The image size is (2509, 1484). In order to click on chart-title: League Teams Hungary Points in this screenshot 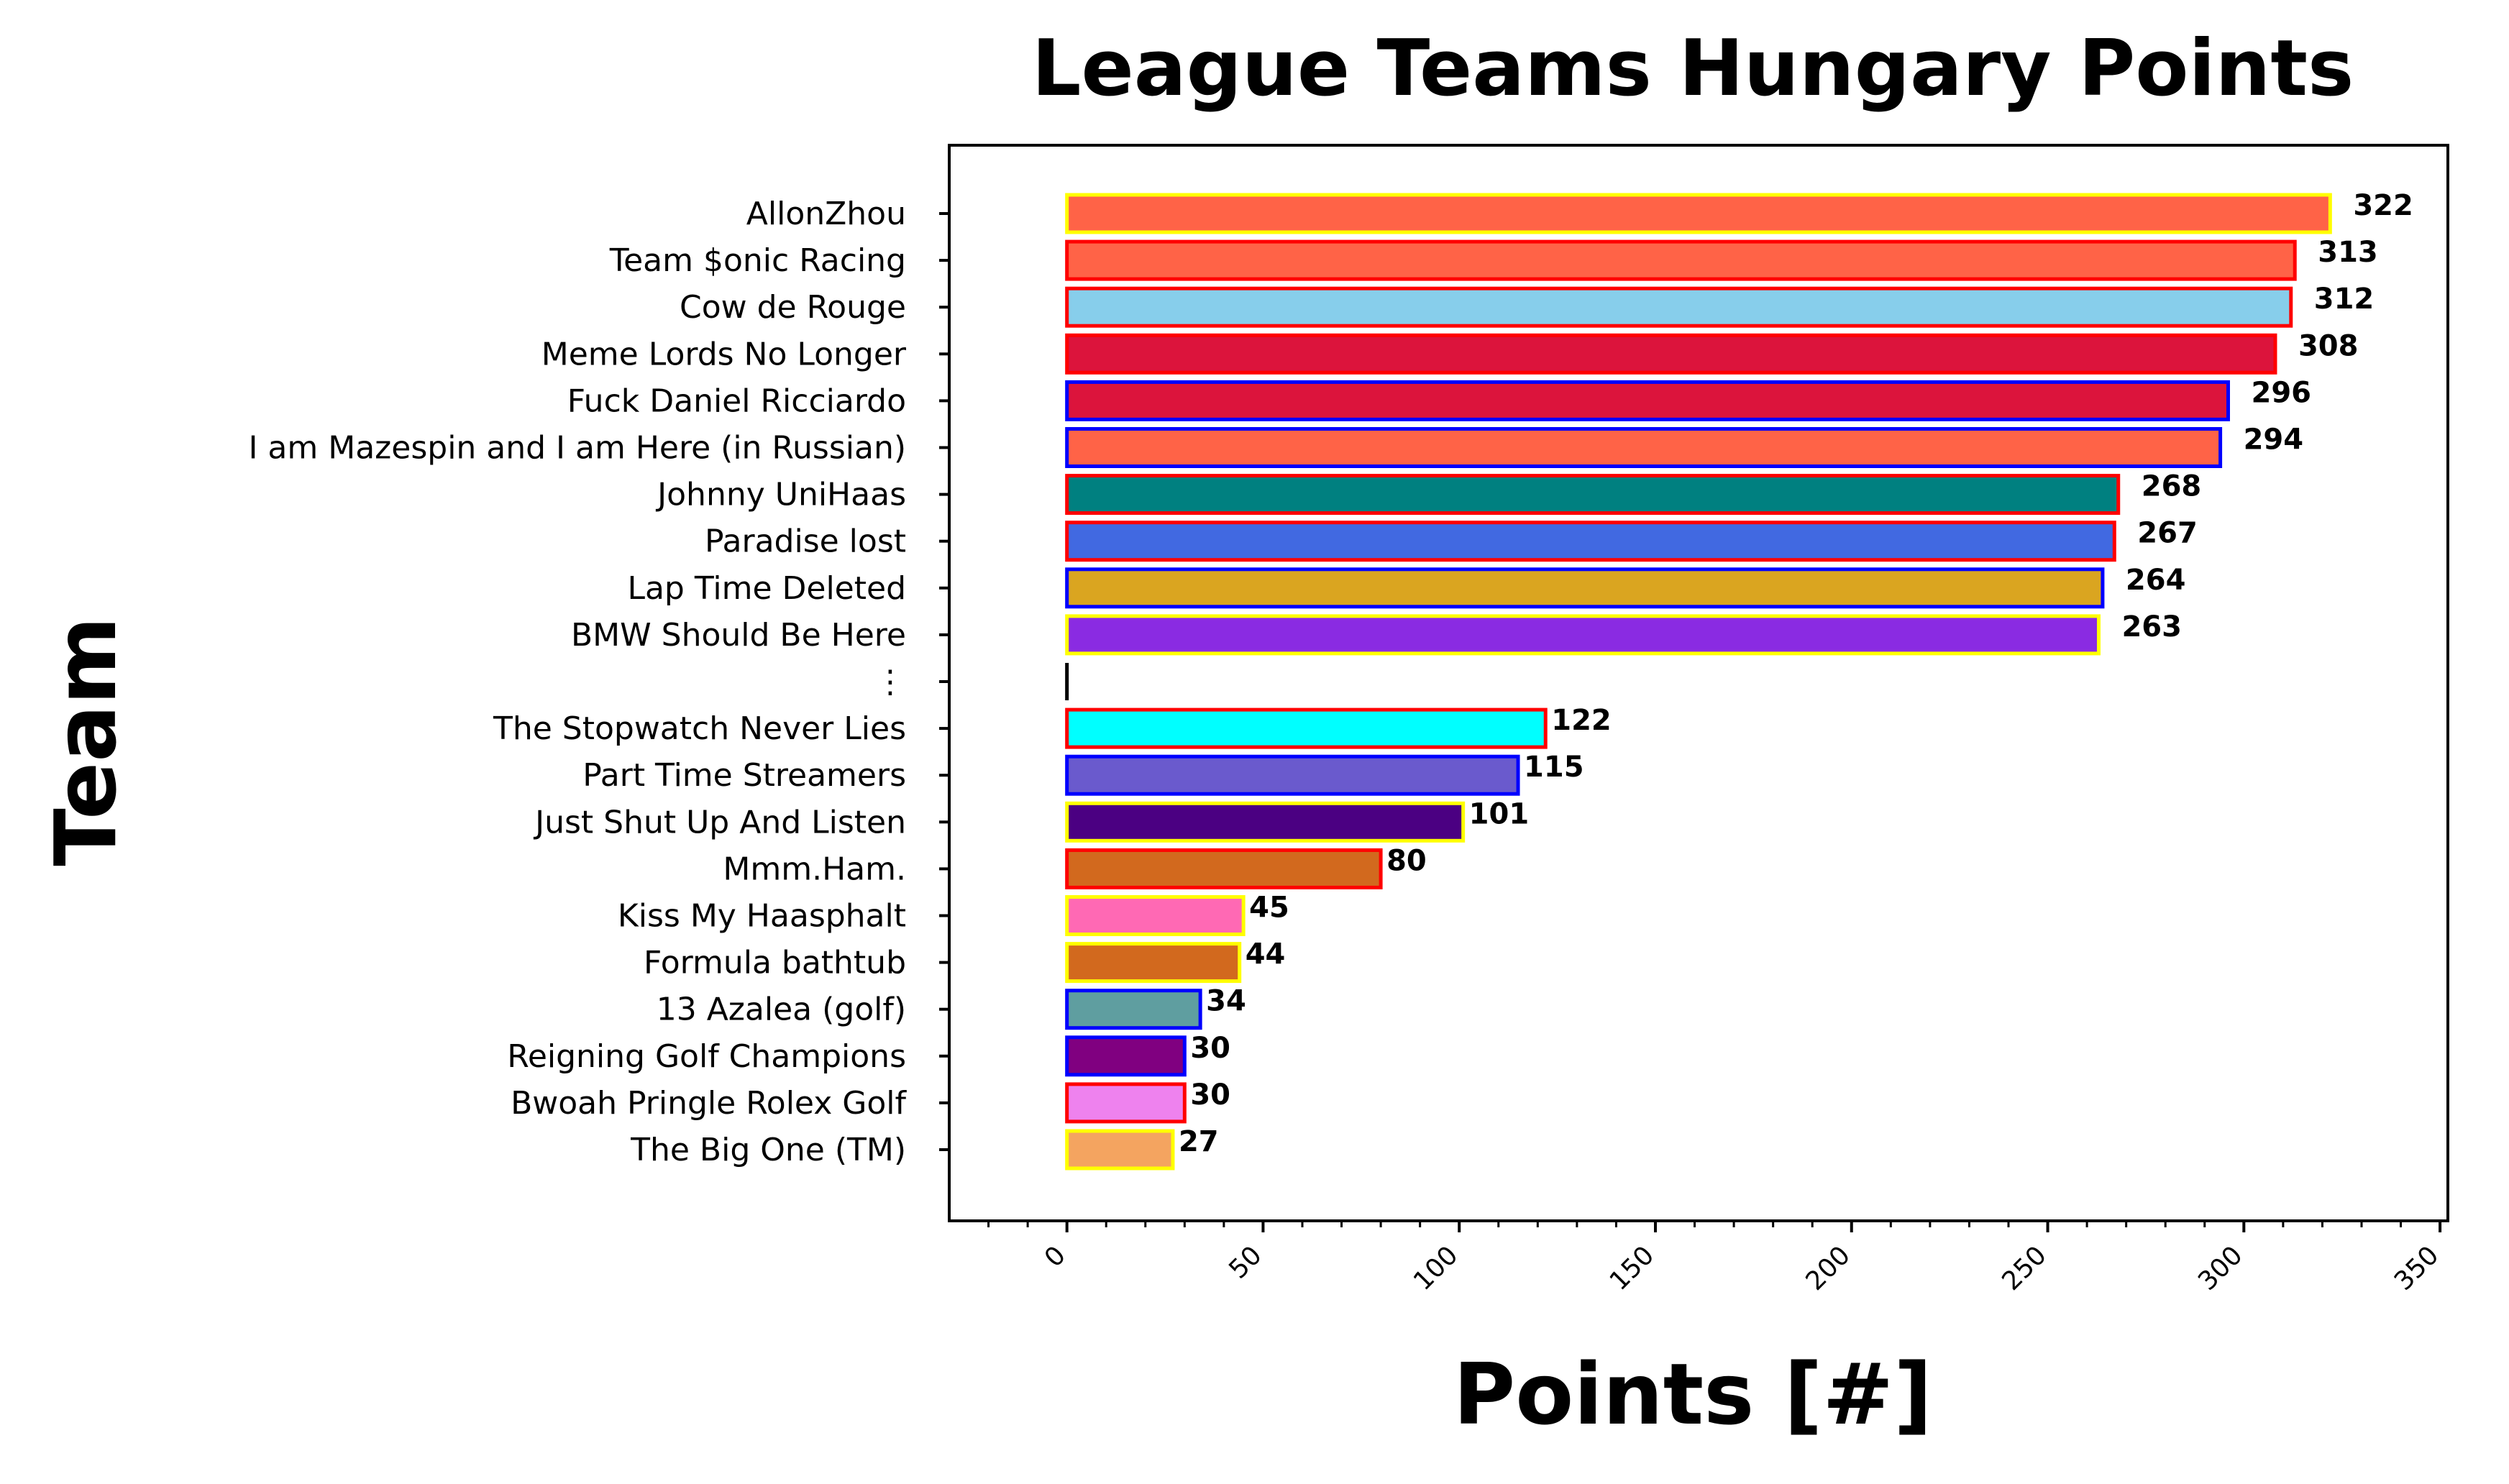, I will do `click(1693, 69)`.